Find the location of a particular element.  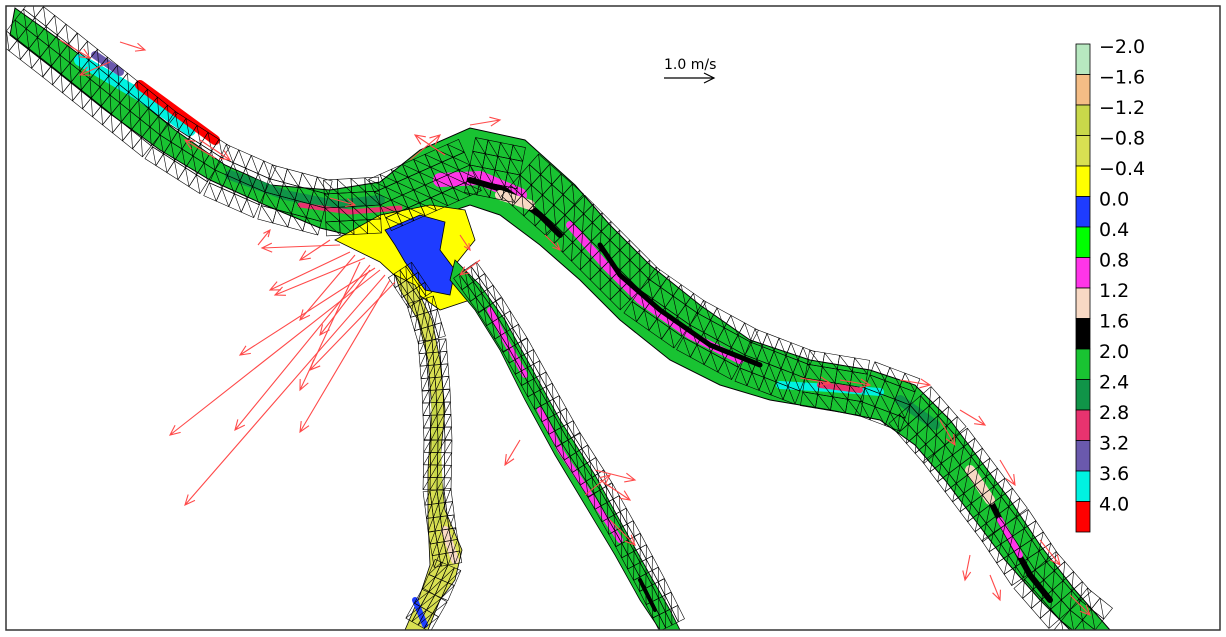

legend-label: −1.6 is located at coordinates (1122, 78).